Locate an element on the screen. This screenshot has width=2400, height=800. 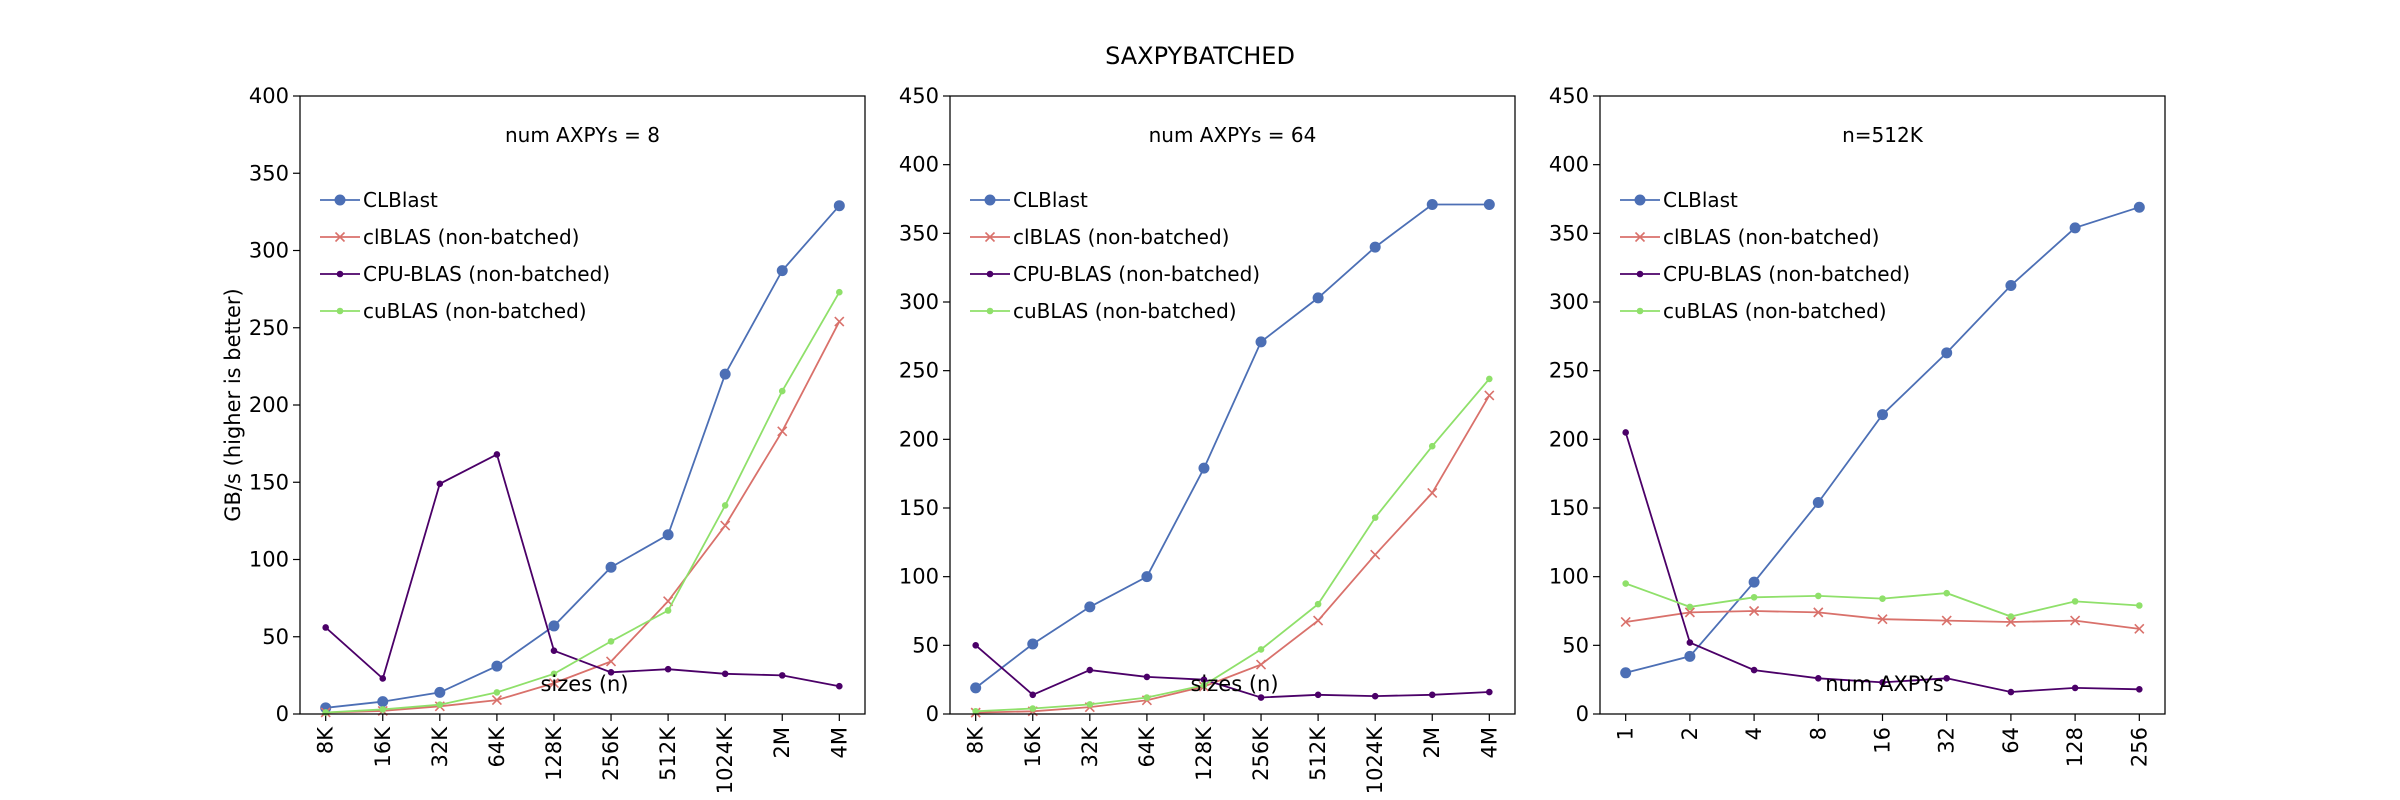
x-axis-label: num AXPYs is located at coordinates (1884, 684).